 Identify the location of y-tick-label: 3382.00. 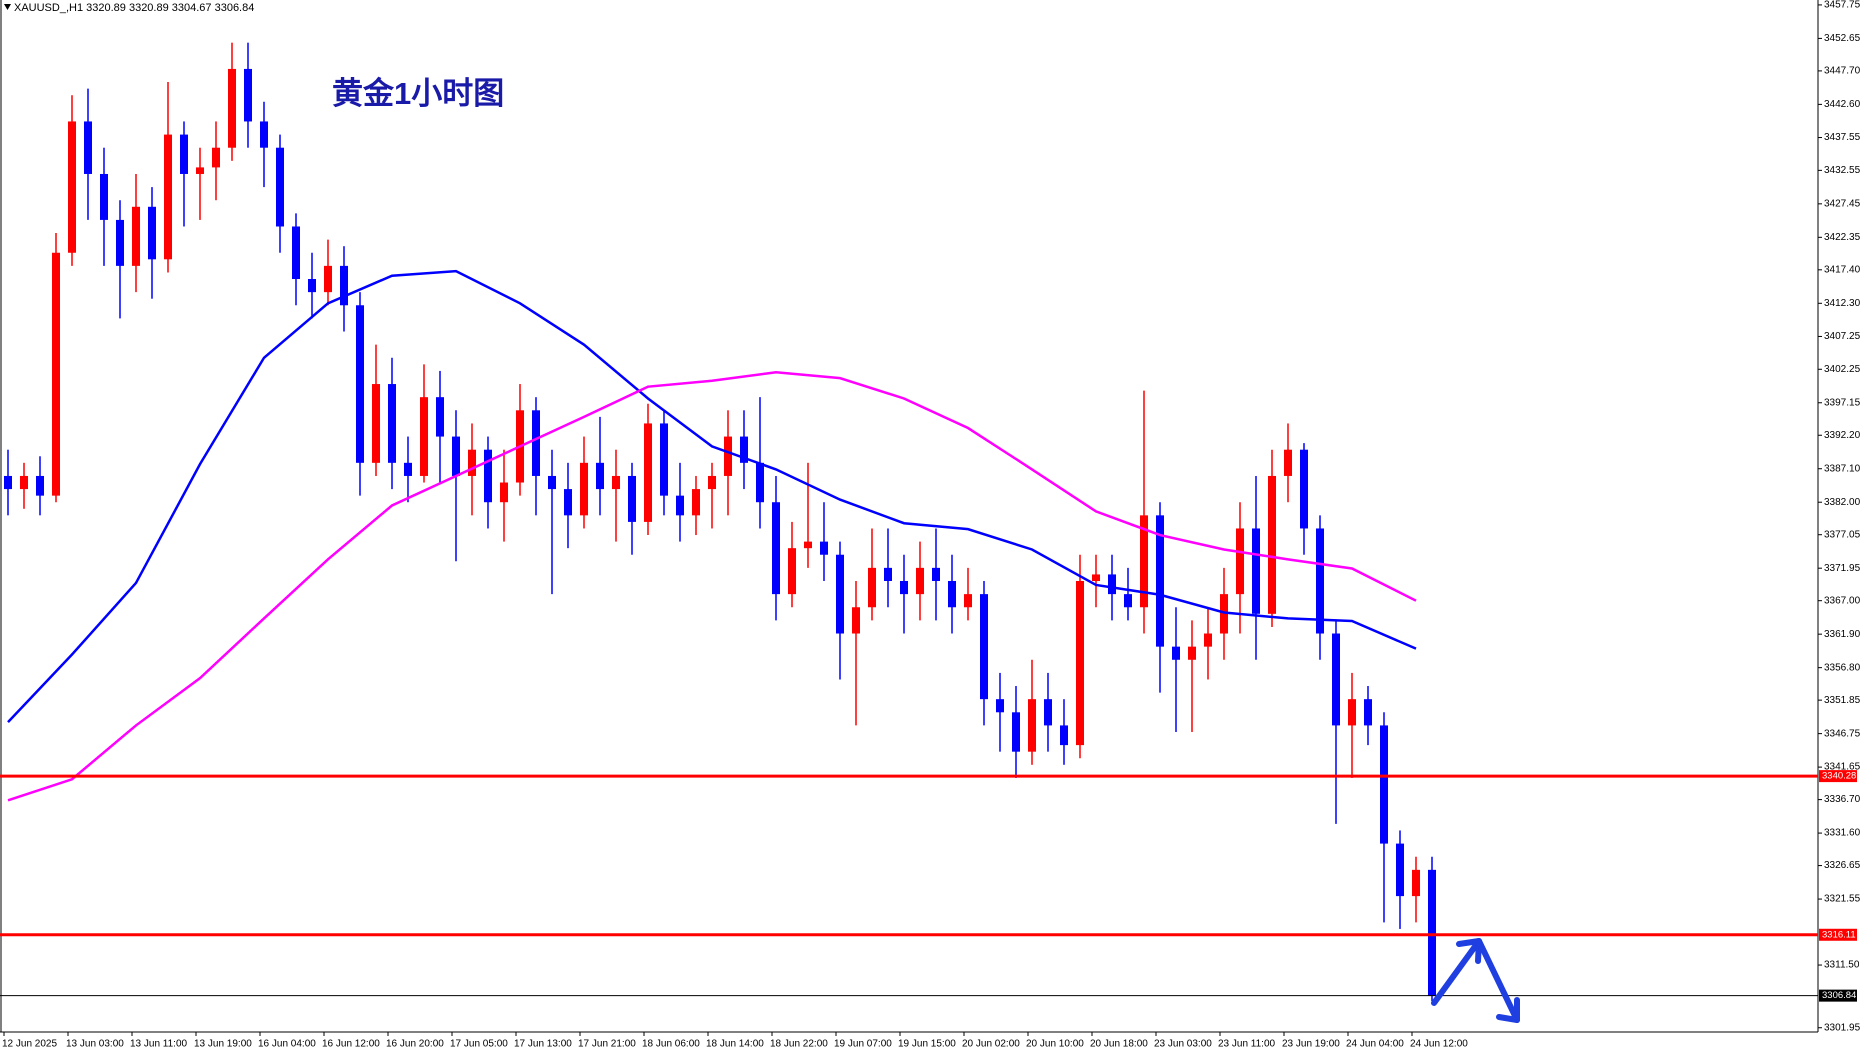
(1842, 502).